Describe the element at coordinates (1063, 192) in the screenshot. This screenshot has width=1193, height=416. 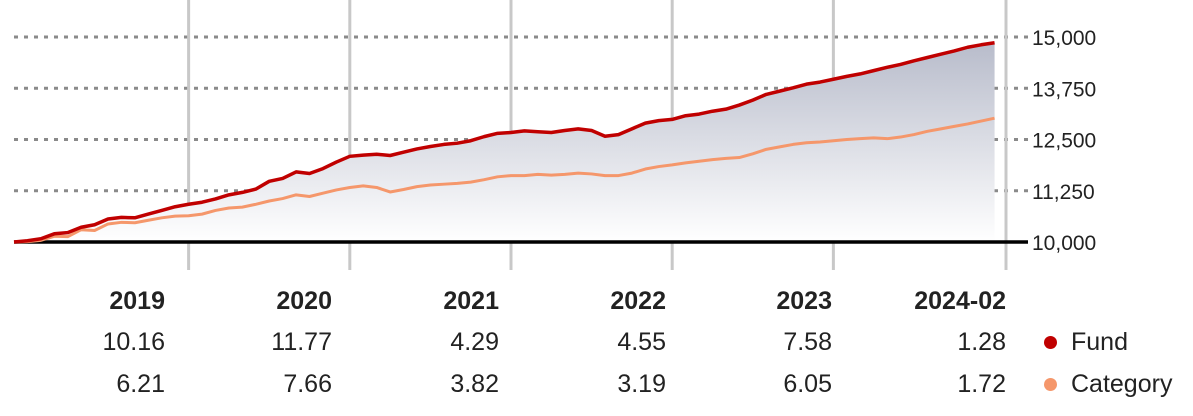
I see `y-tick-label: 11,250` at that location.